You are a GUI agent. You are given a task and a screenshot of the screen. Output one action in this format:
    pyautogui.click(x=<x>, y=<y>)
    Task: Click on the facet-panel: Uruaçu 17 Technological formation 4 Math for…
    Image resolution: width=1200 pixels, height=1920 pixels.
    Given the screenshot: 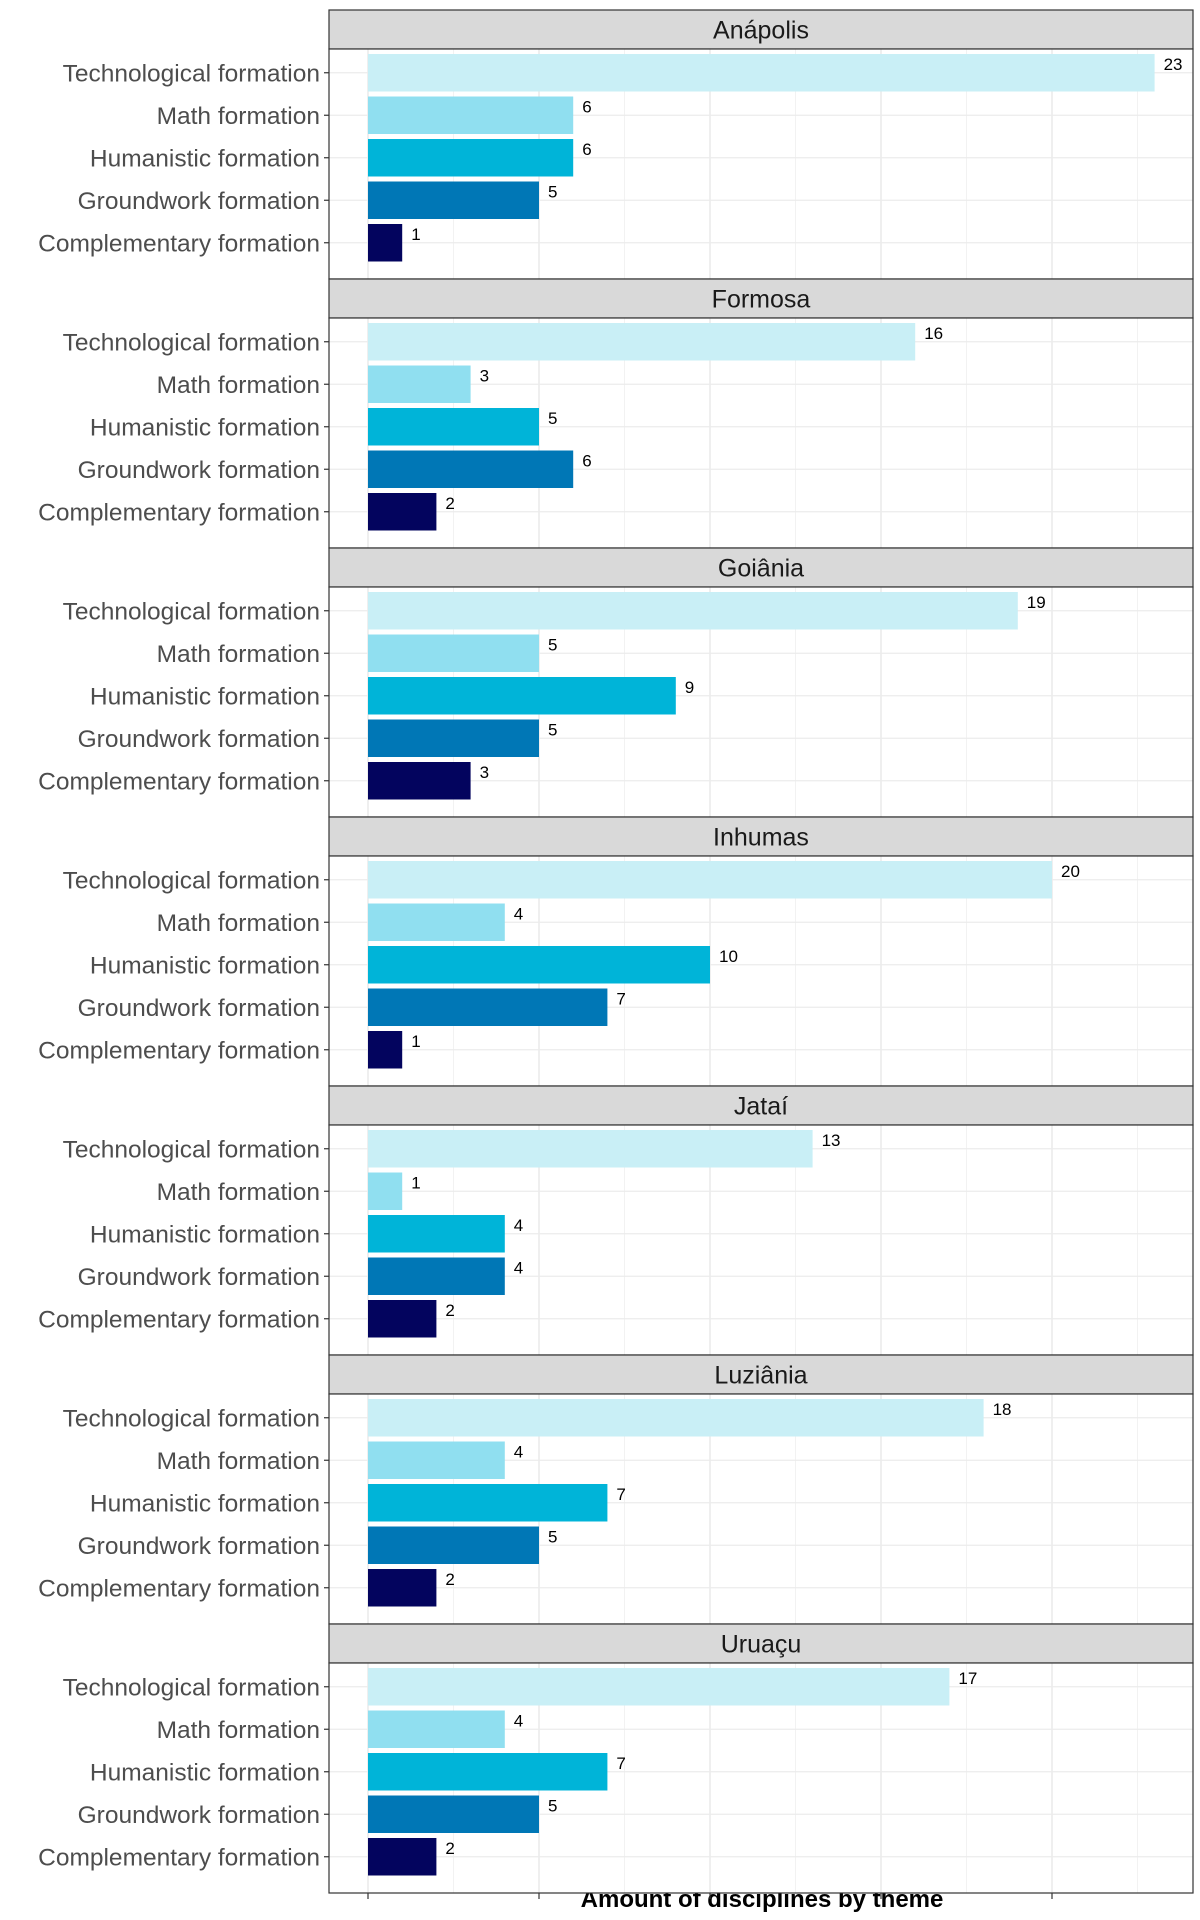 What is the action you would take?
    pyautogui.click(x=616, y=1758)
    